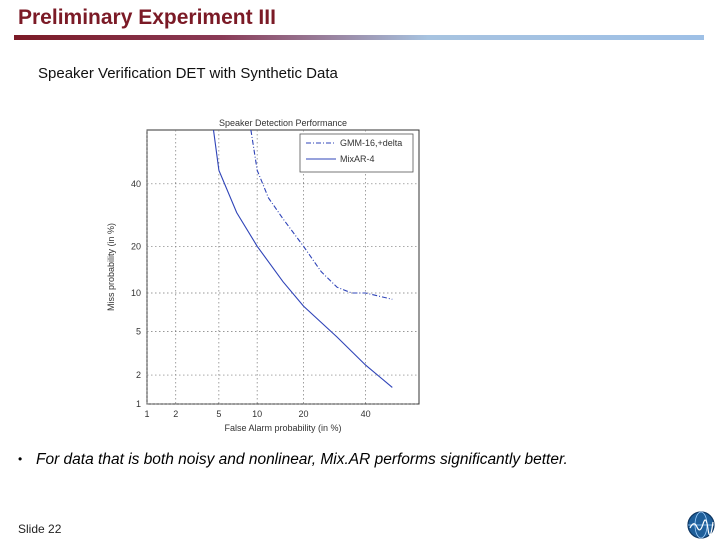  Describe the element at coordinates (136, 293) in the screenshot. I see `y-tick-label: 10` at that location.